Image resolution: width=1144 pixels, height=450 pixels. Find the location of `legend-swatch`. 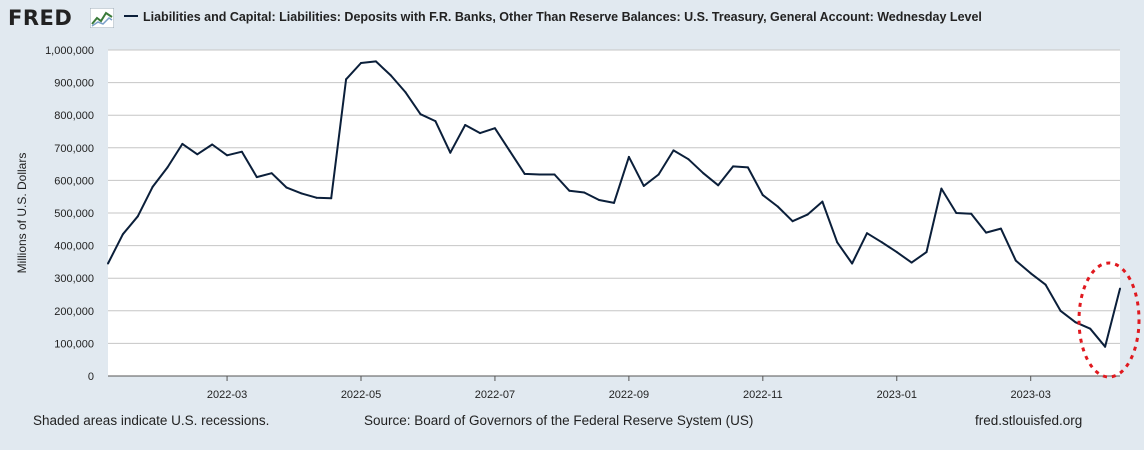

legend-swatch is located at coordinates (131, 15).